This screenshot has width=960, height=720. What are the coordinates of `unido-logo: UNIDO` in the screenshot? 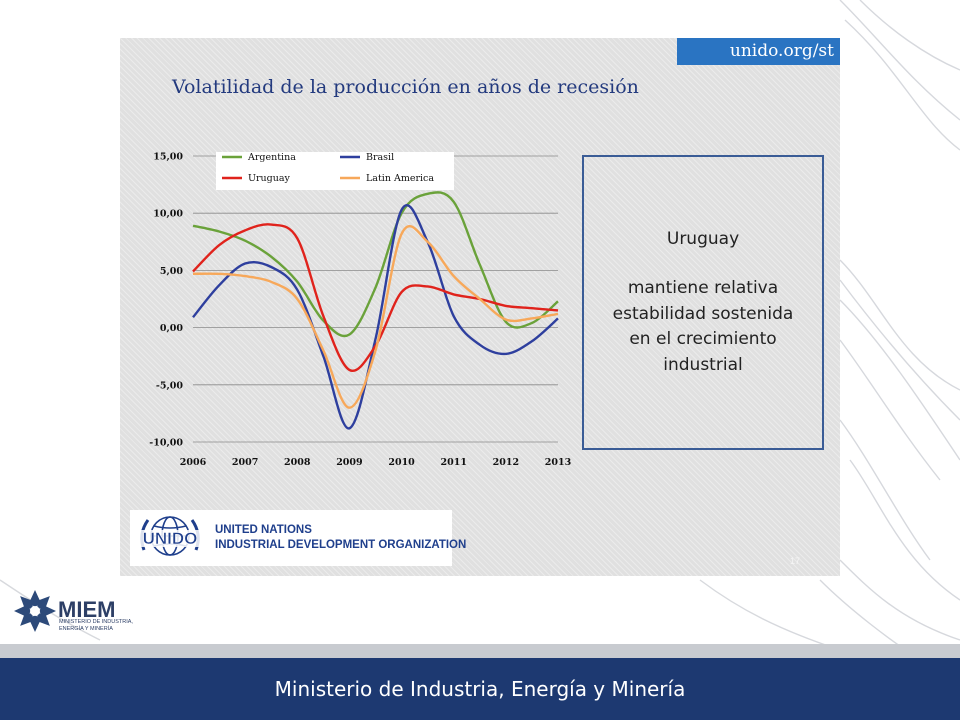 It's located at (291, 538).